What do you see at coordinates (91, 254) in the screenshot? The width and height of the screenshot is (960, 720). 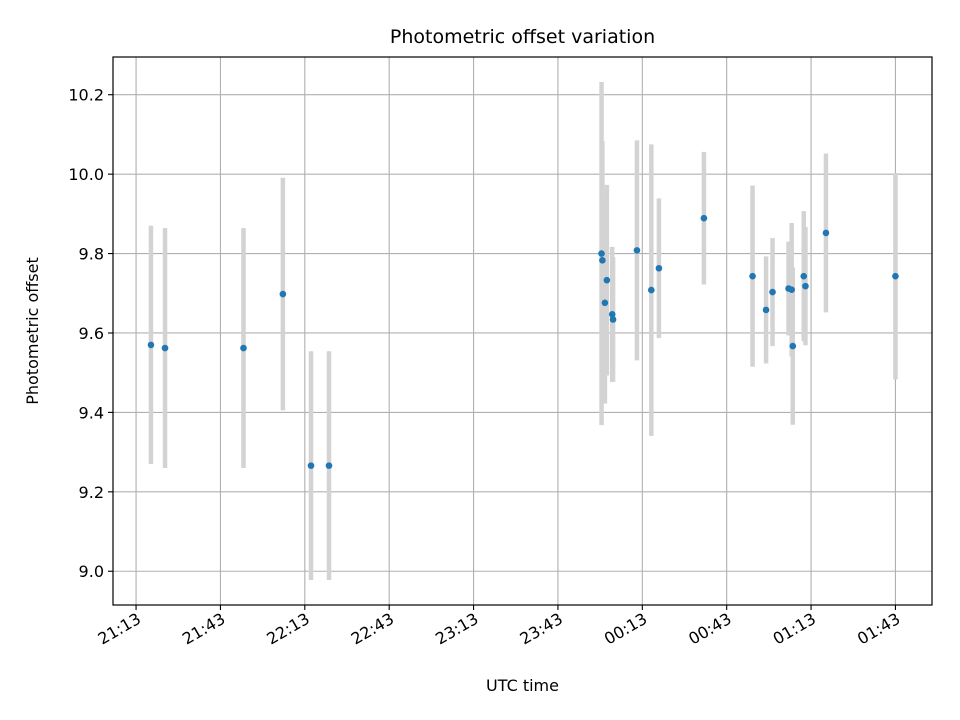 I see `y-tick-label: 9.8` at bounding box center [91, 254].